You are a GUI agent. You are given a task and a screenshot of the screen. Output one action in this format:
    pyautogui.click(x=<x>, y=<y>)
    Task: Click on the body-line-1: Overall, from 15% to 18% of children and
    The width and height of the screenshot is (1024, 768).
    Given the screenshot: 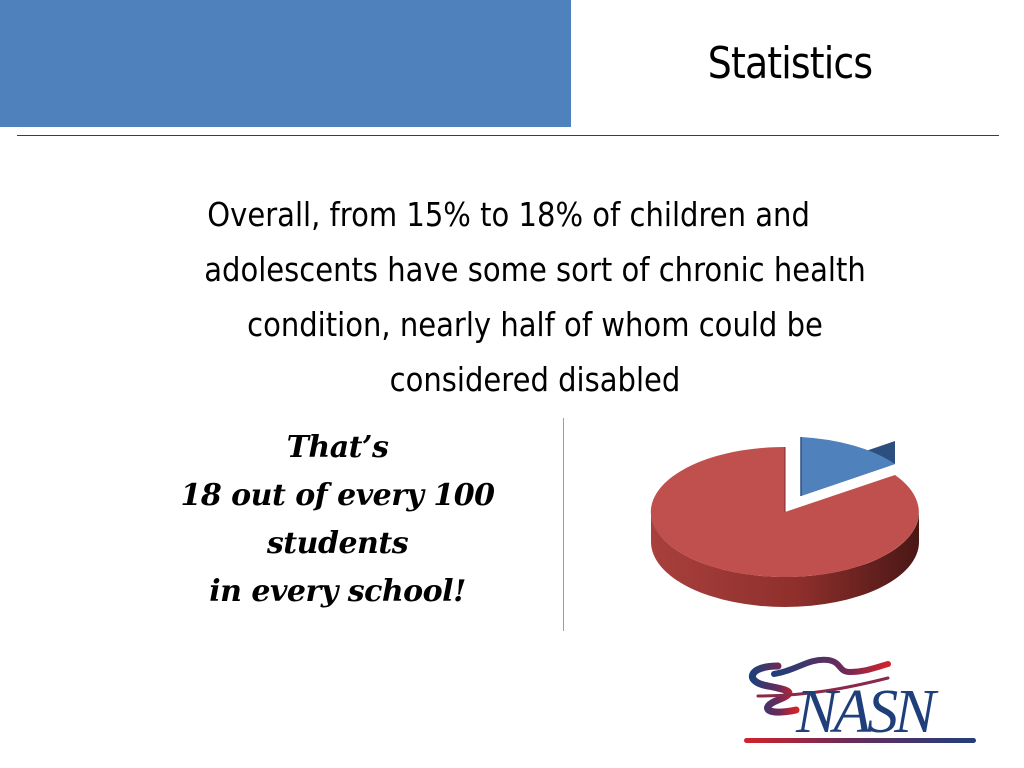 What is the action you would take?
    pyautogui.click(x=508, y=214)
    